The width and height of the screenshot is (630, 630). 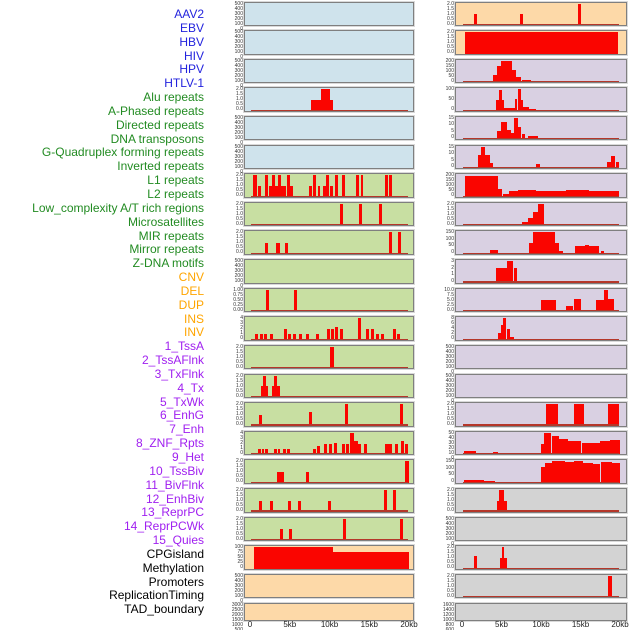 What do you see at coordinates (325, 214) in the screenshot?
I see `track-panel-a-phased-repeats: 2.0 1.5 1.0 0.5 0.0` at bounding box center [325, 214].